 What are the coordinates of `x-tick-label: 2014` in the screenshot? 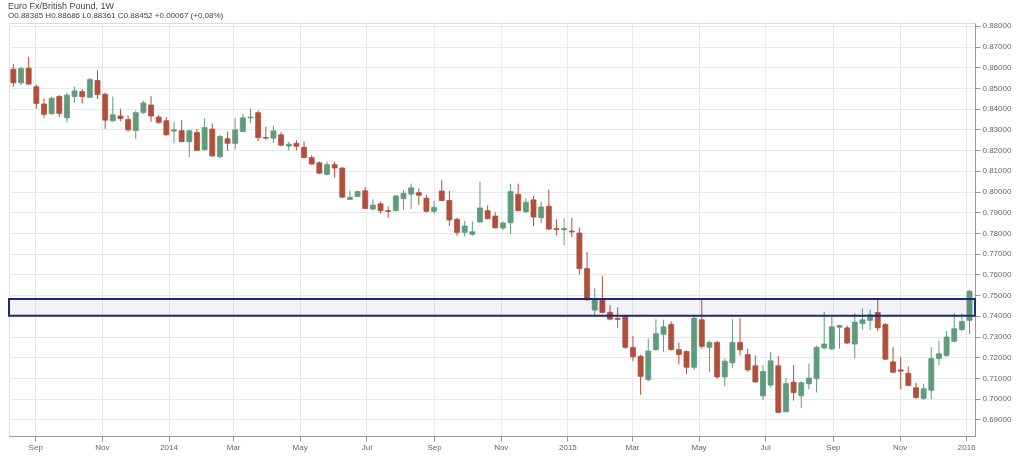 It's located at (169, 447).